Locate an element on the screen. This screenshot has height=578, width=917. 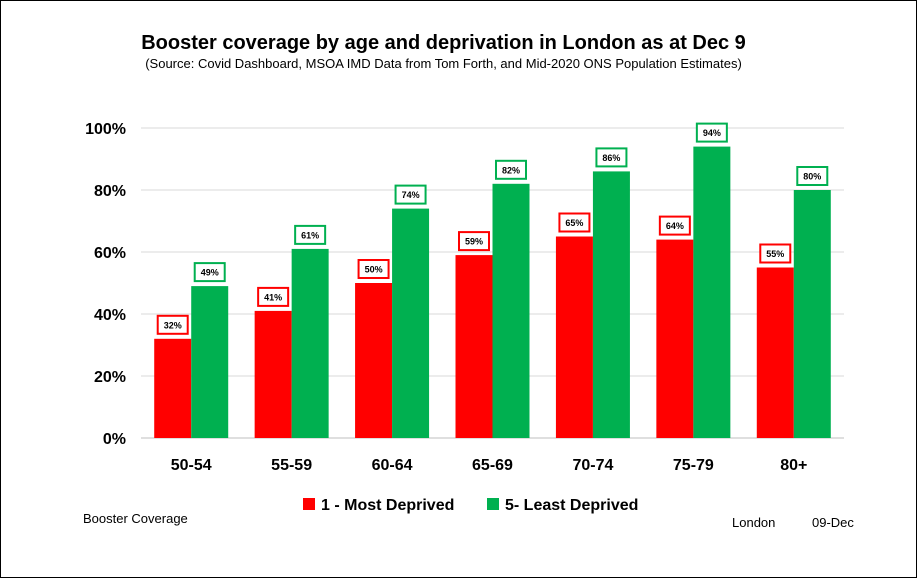
x-tick-label: 65-69 is located at coordinates (492, 465).